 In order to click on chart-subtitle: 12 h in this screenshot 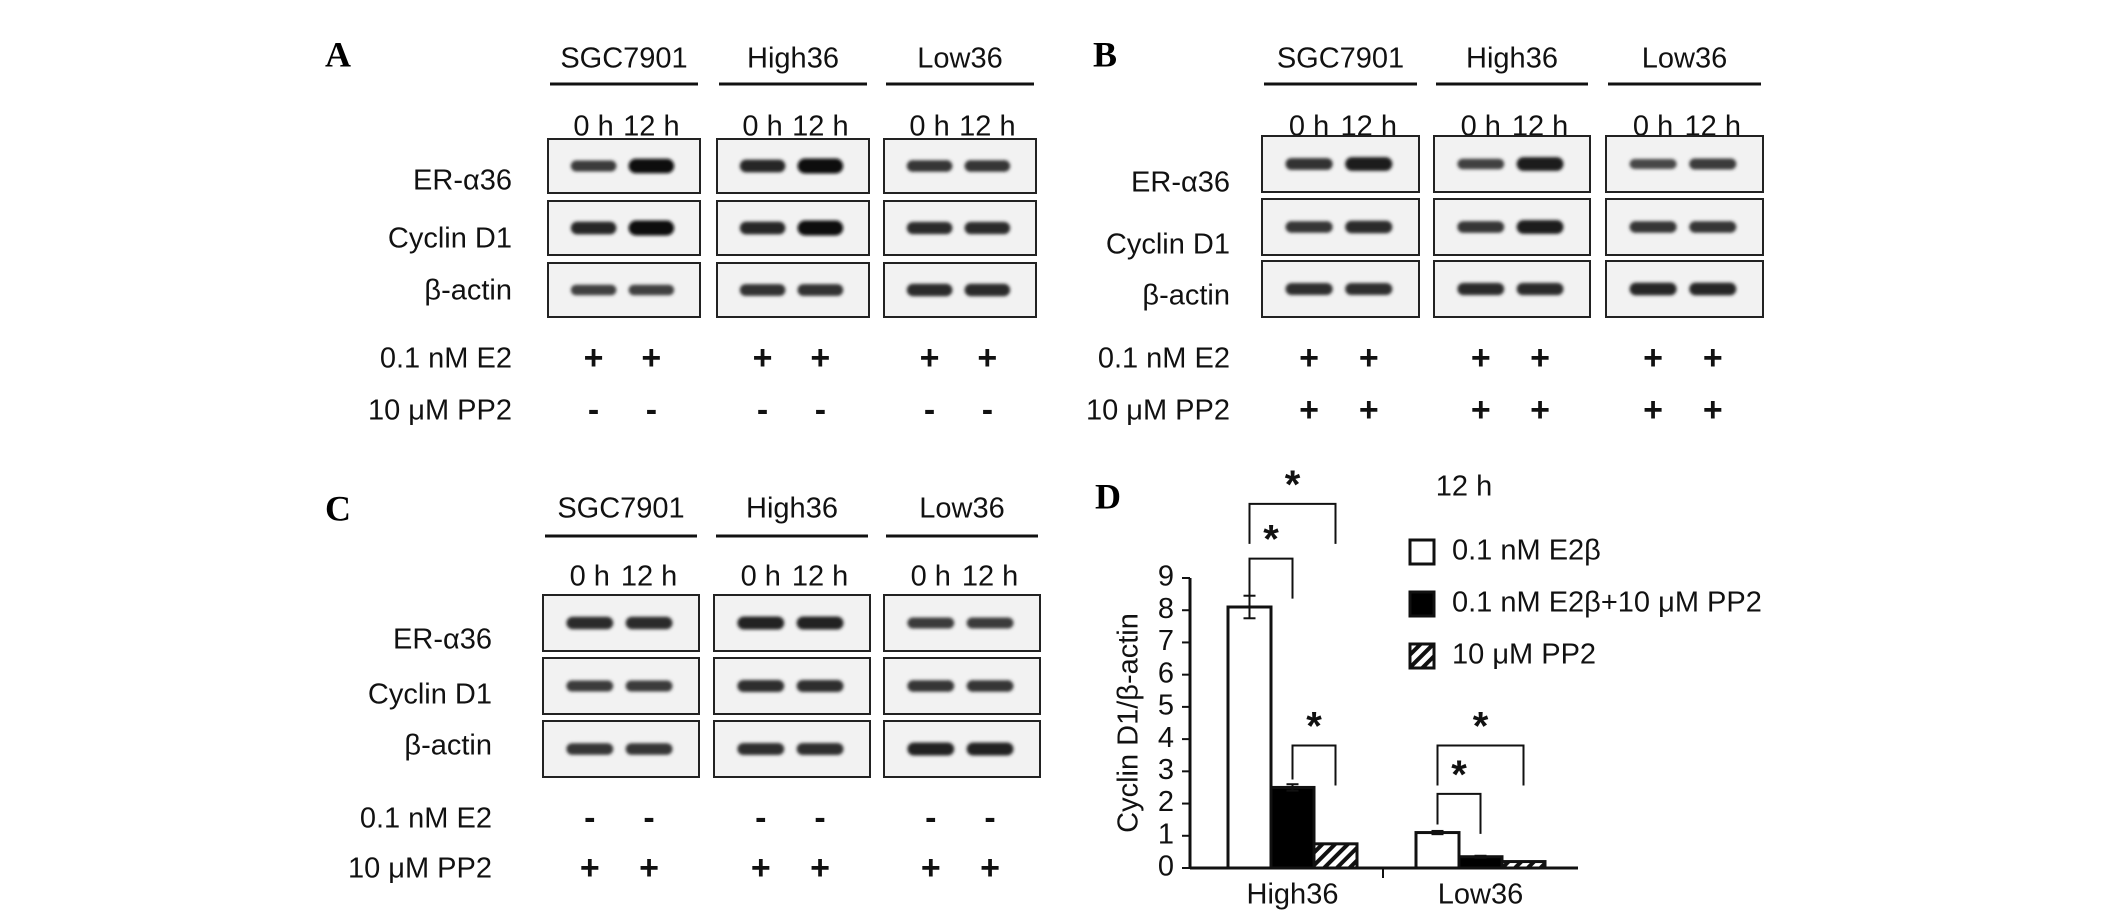, I will do `click(1464, 487)`.